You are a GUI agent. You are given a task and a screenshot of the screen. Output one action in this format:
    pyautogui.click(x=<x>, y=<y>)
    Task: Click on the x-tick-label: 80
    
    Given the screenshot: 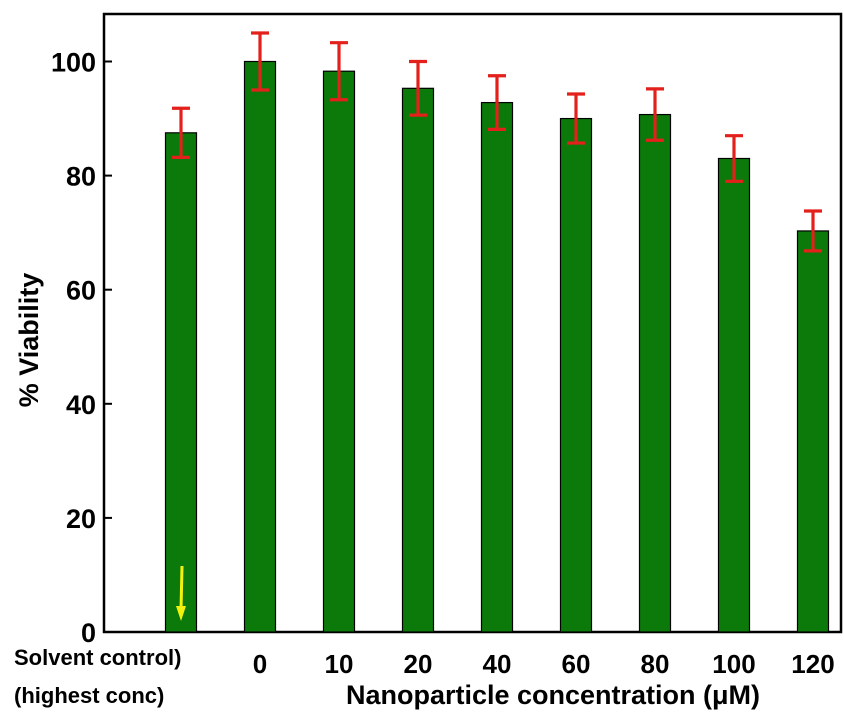 What is the action you would take?
    pyautogui.click(x=655, y=664)
    